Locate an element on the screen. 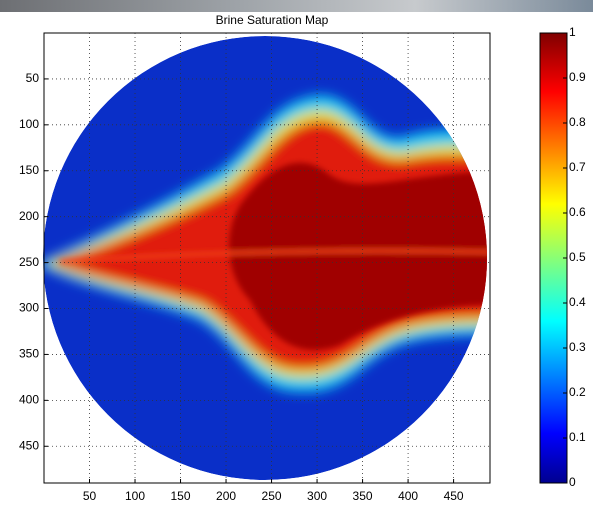  y-tick-label: 150 is located at coordinates (29, 170).